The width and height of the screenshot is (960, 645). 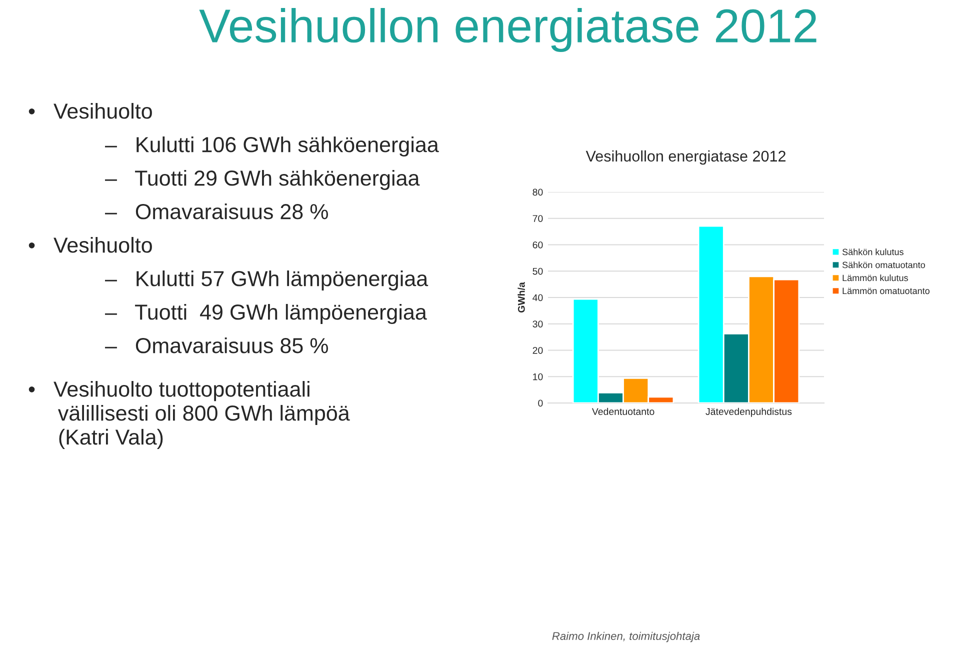 What do you see at coordinates (626, 637) in the screenshot?
I see `text: Raimo Inkinen, toimitusjohtaja` at bounding box center [626, 637].